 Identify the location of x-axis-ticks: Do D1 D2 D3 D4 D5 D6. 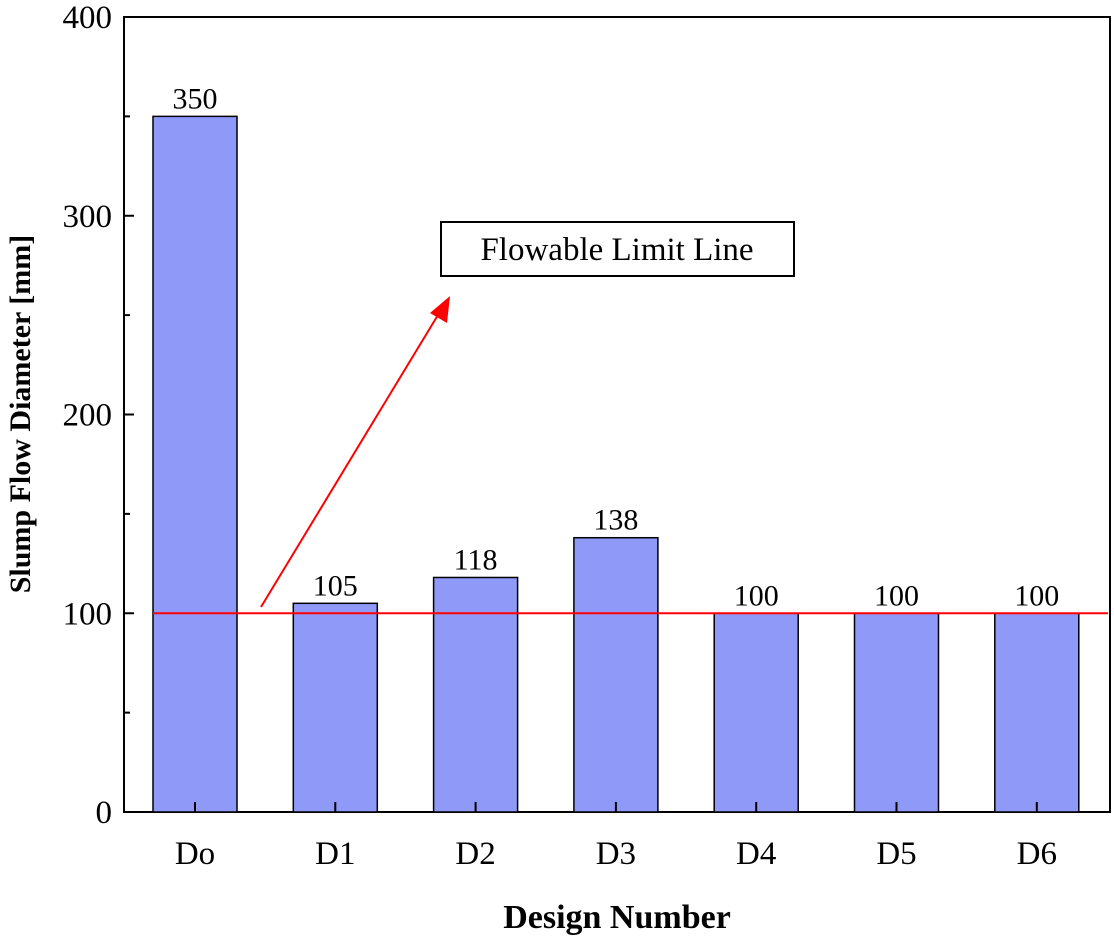
(616, 837).